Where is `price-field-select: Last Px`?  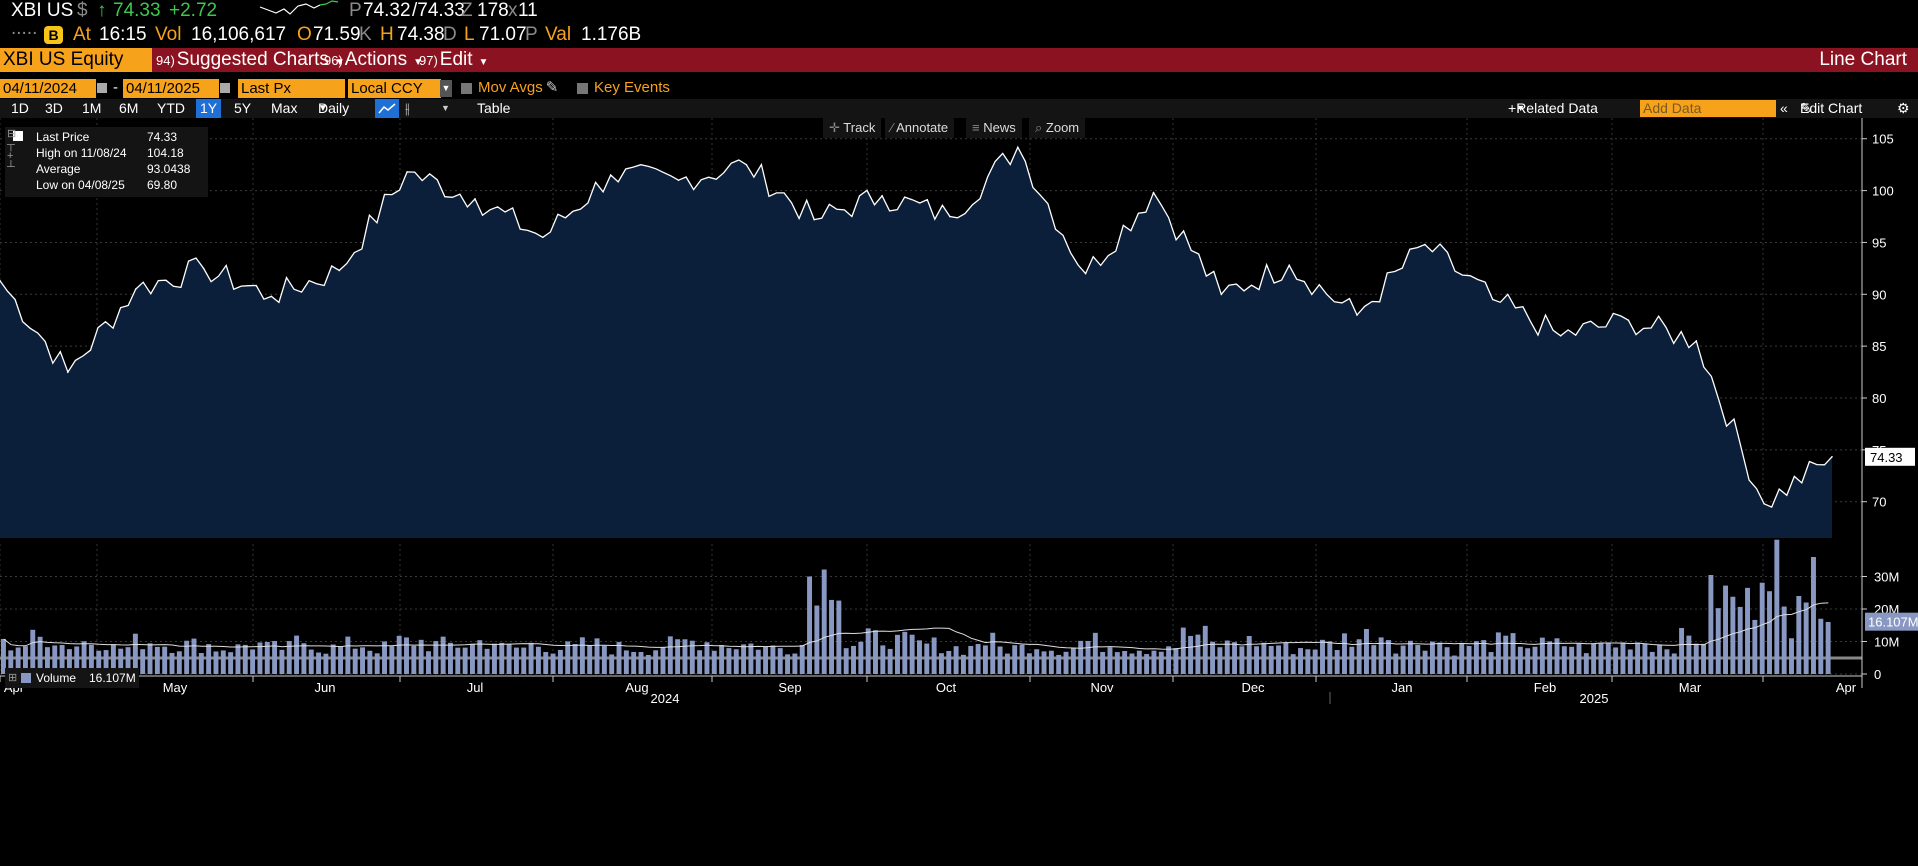 price-field-select: Last Px is located at coordinates (291, 88).